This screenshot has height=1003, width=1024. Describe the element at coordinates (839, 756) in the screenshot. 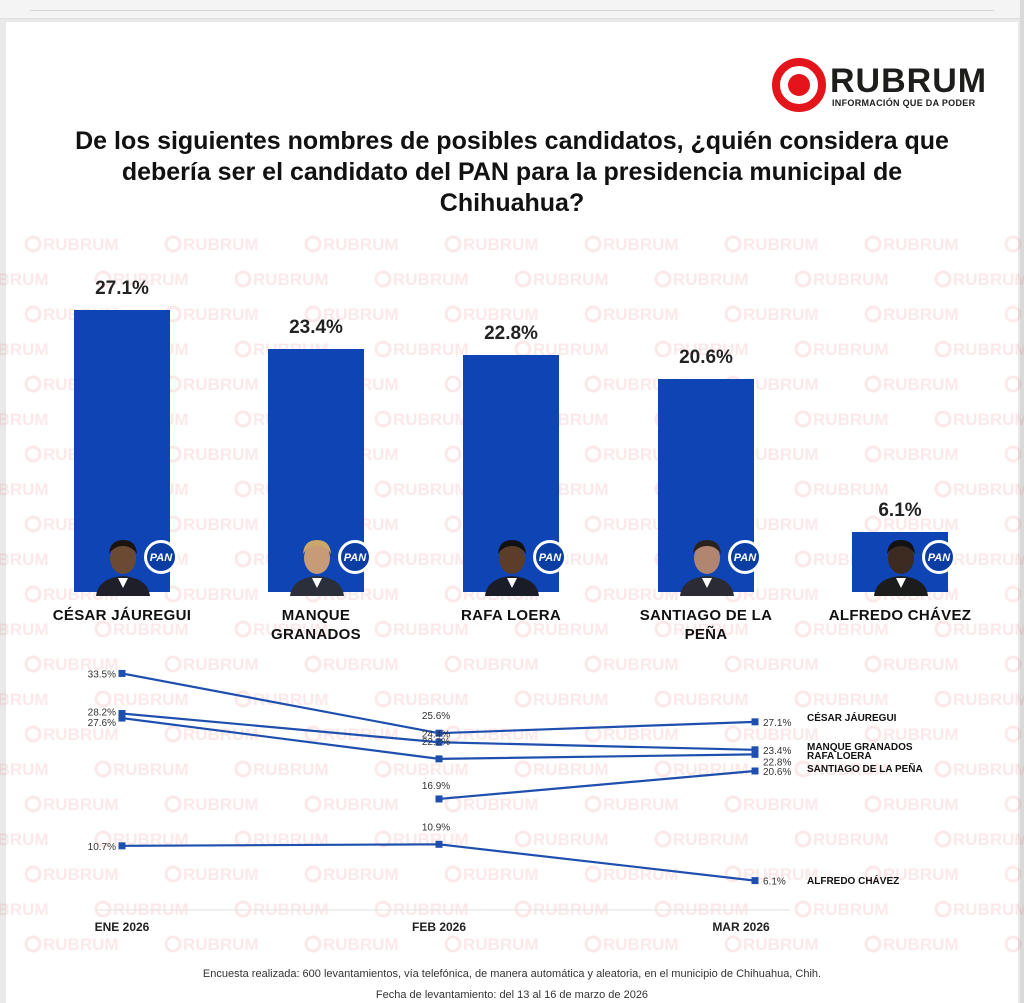

I see `series-name-label: RAFA LOERA` at that location.